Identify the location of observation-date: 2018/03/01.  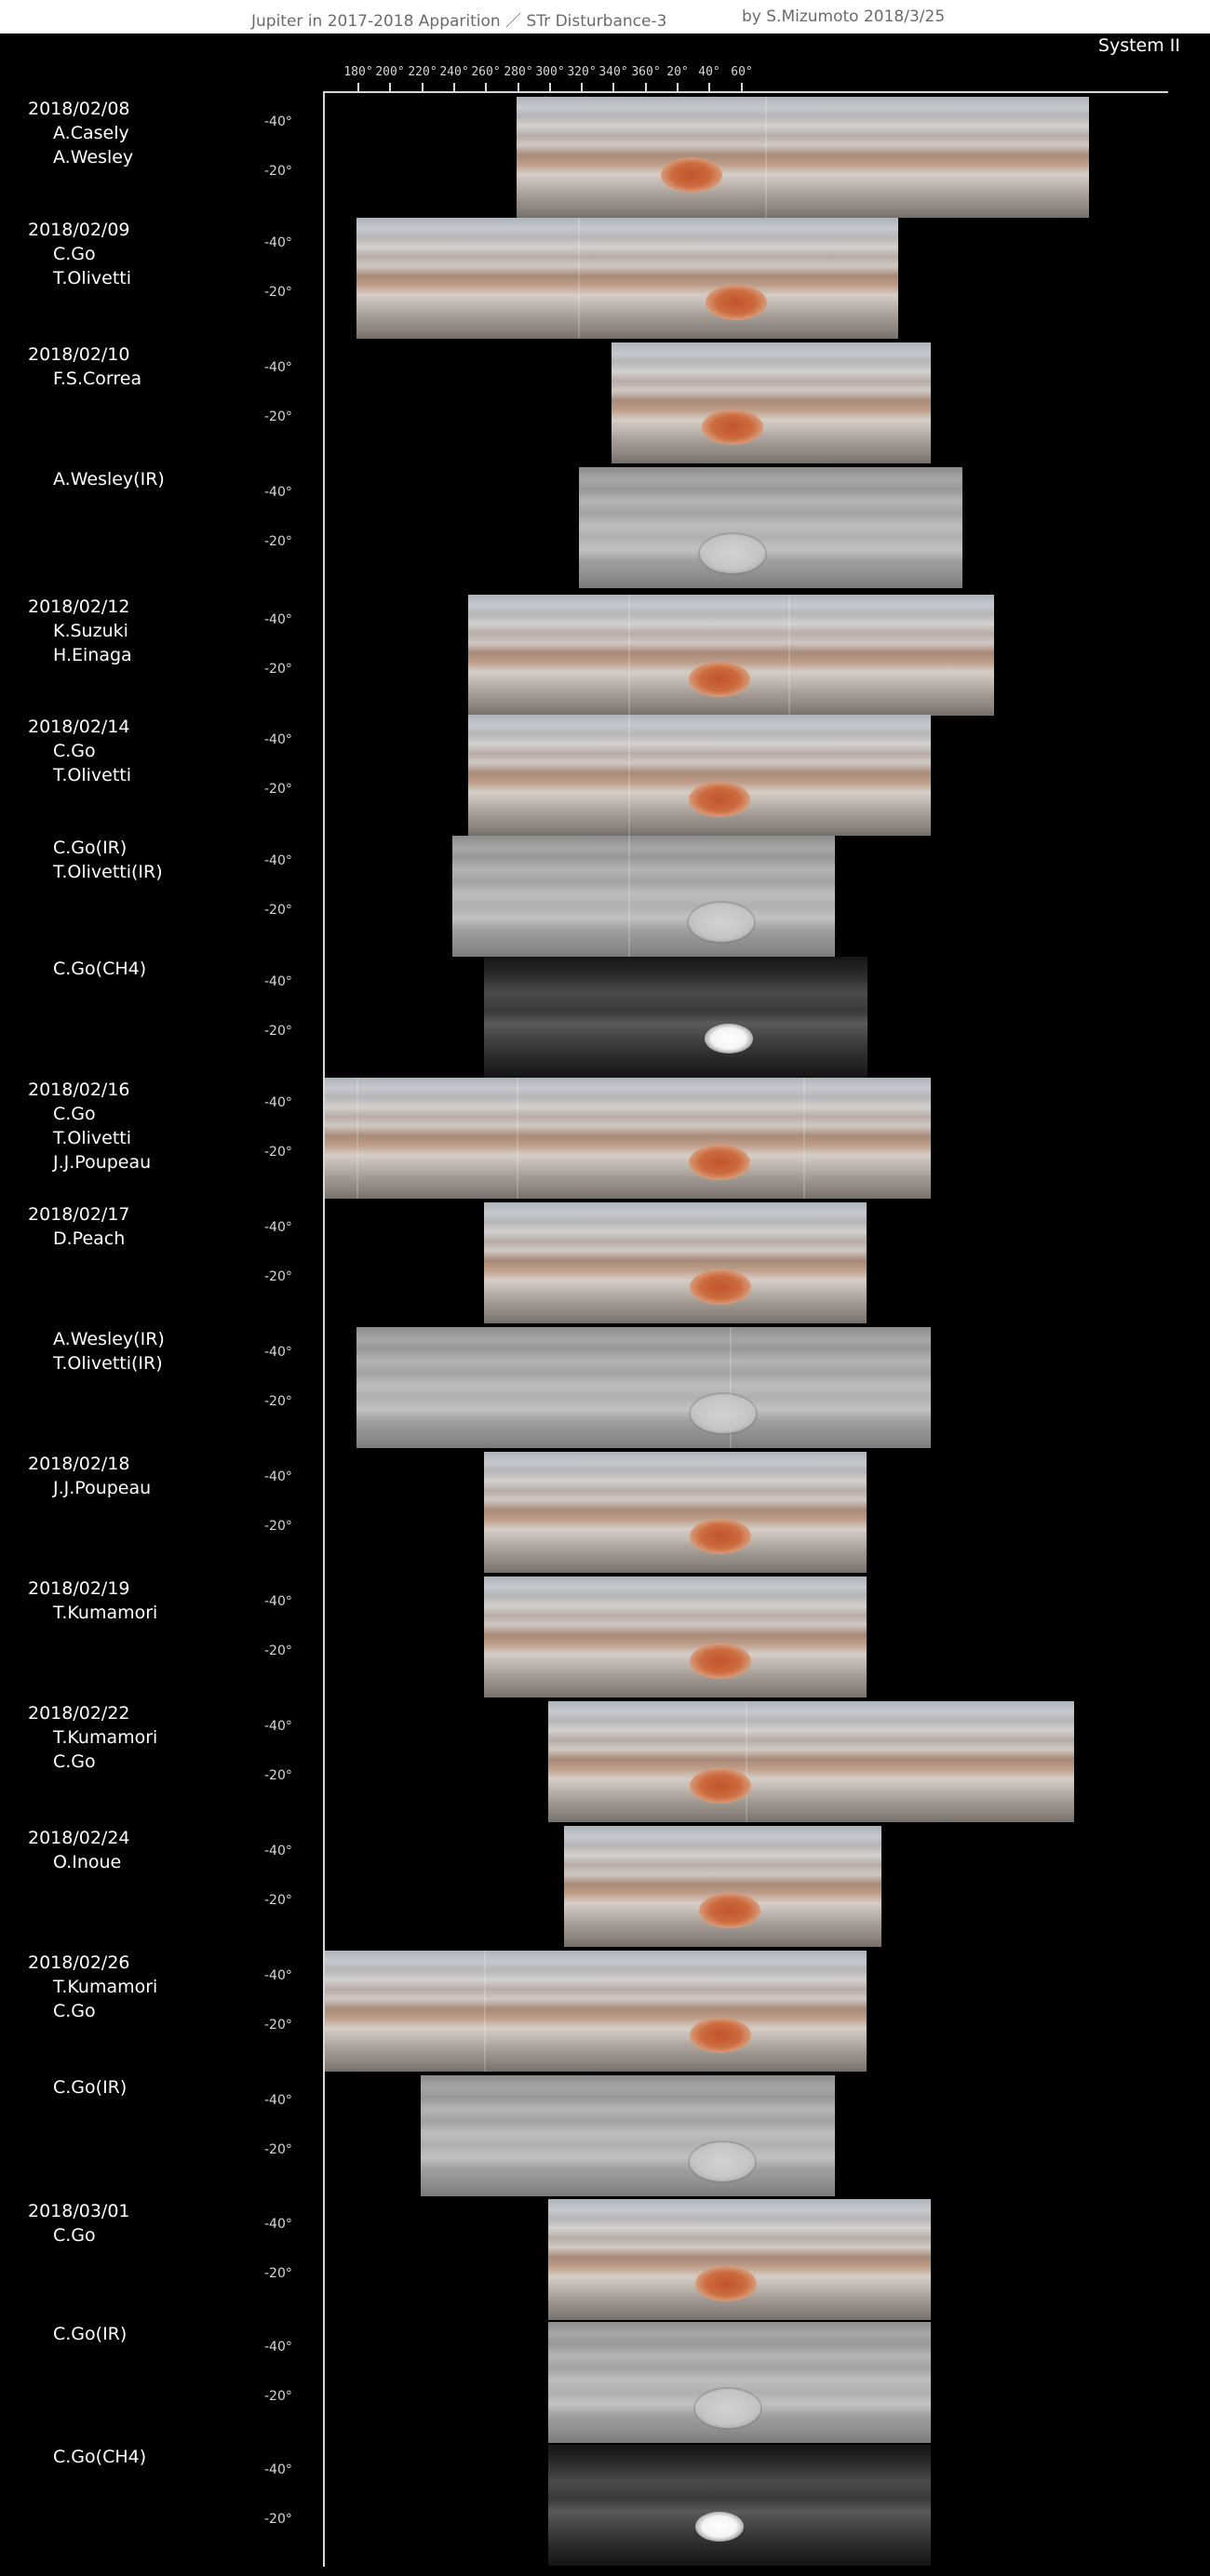
(79, 2211).